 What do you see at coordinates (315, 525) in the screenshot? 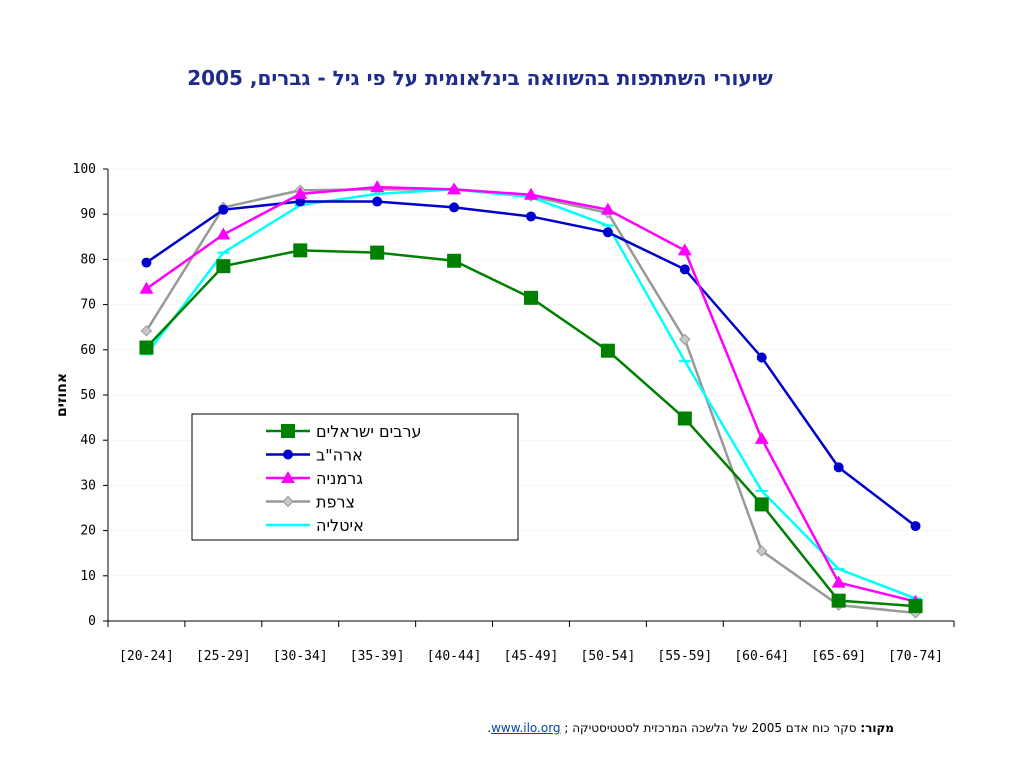
I see `legend-item: איטליה` at bounding box center [315, 525].